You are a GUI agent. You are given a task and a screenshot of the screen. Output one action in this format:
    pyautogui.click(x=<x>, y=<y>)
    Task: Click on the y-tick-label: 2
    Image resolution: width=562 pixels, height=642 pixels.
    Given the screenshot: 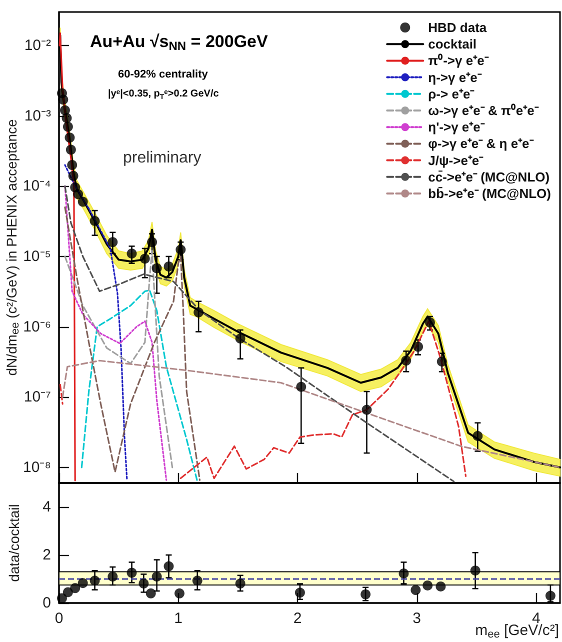 What is the action you would take?
    pyautogui.click(x=46, y=555)
    